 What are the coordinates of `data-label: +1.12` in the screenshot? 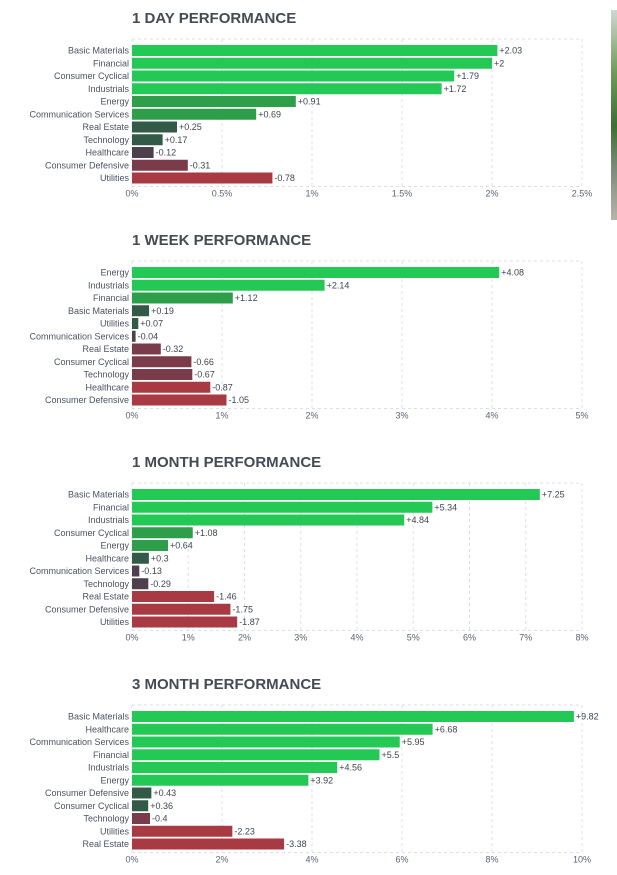 It's located at (246, 298).